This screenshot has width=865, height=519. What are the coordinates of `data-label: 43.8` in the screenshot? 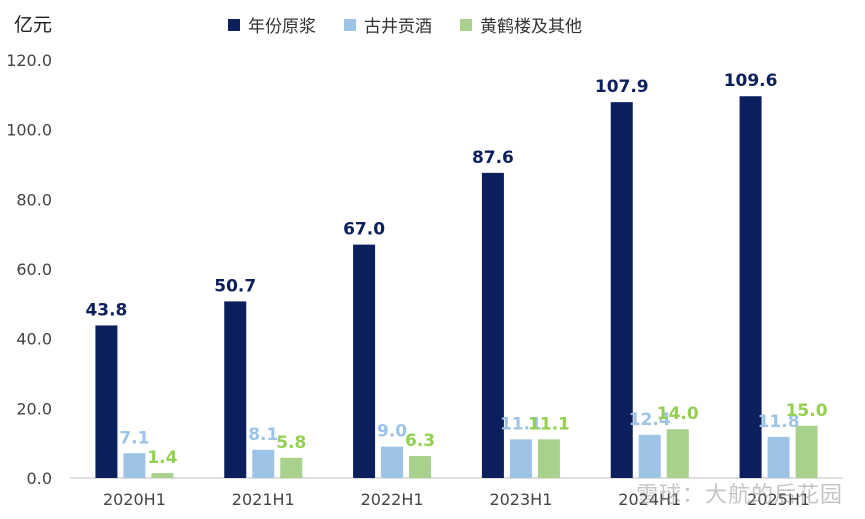 It's located at (106, 310).